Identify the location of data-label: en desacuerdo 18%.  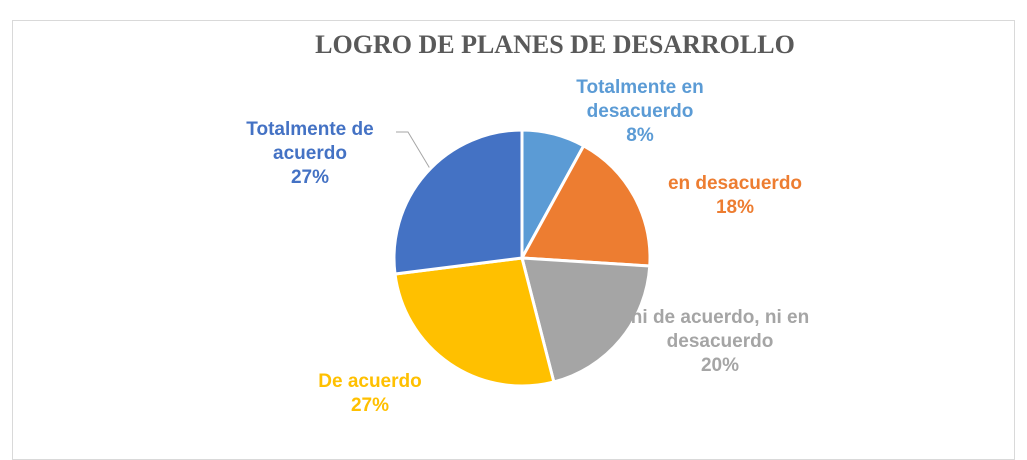
(735, 196).